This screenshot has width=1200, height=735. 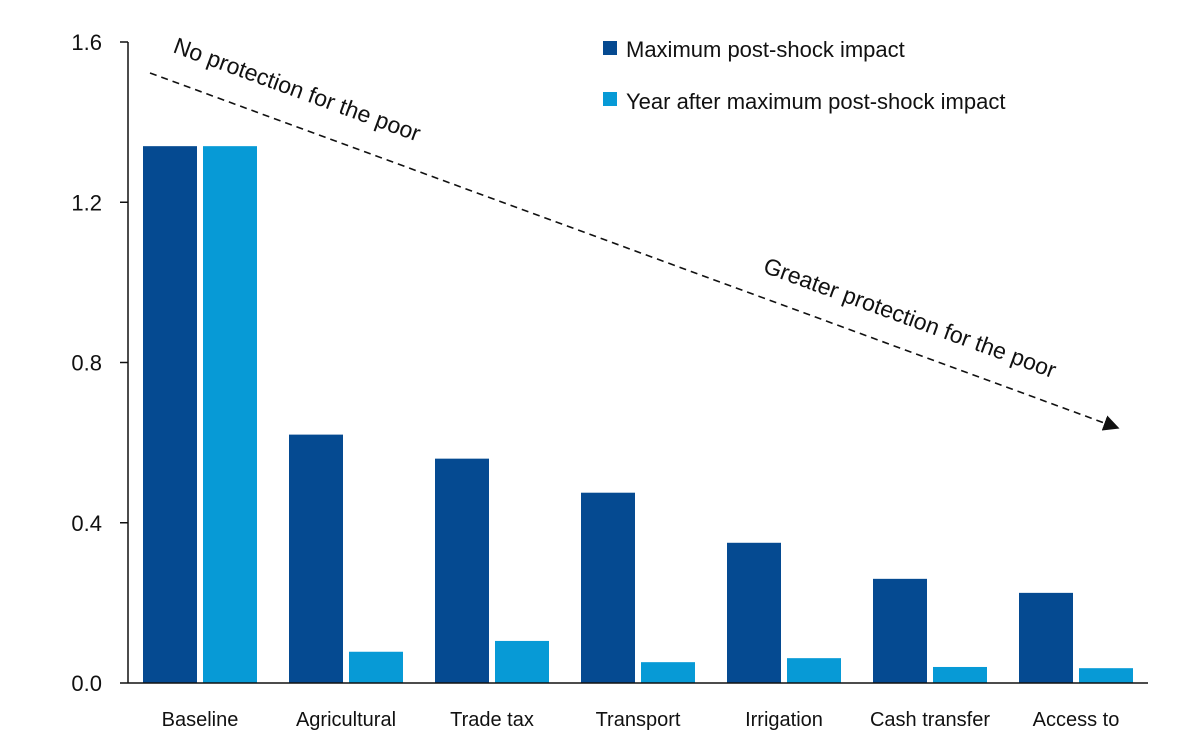 I want to click on x-category-label: Access to, so click(x=1076, y=720).